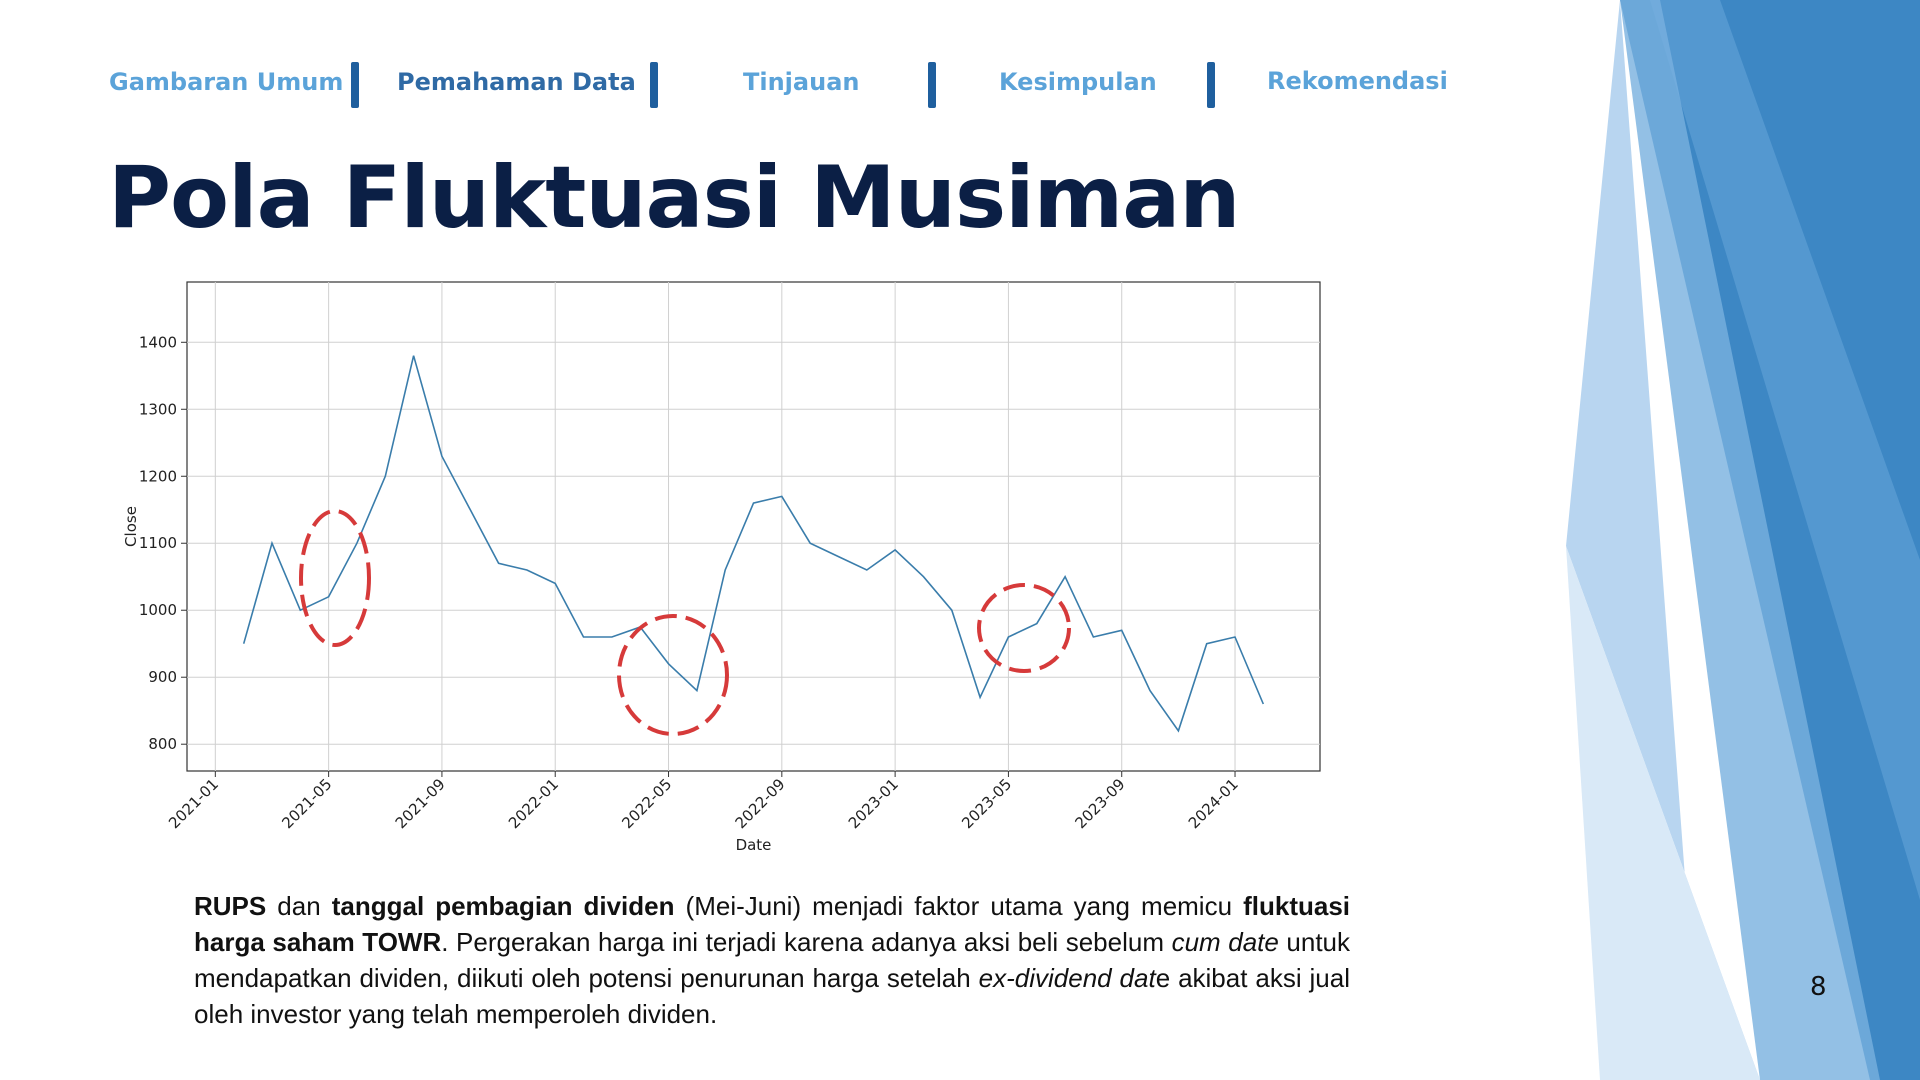 This screenshot has height=1080, width=1920. What do you see at coordinates (306, 803) in the screenshot?
I see `x-tick-label: 2021-05` at bounding box center [306, 803].